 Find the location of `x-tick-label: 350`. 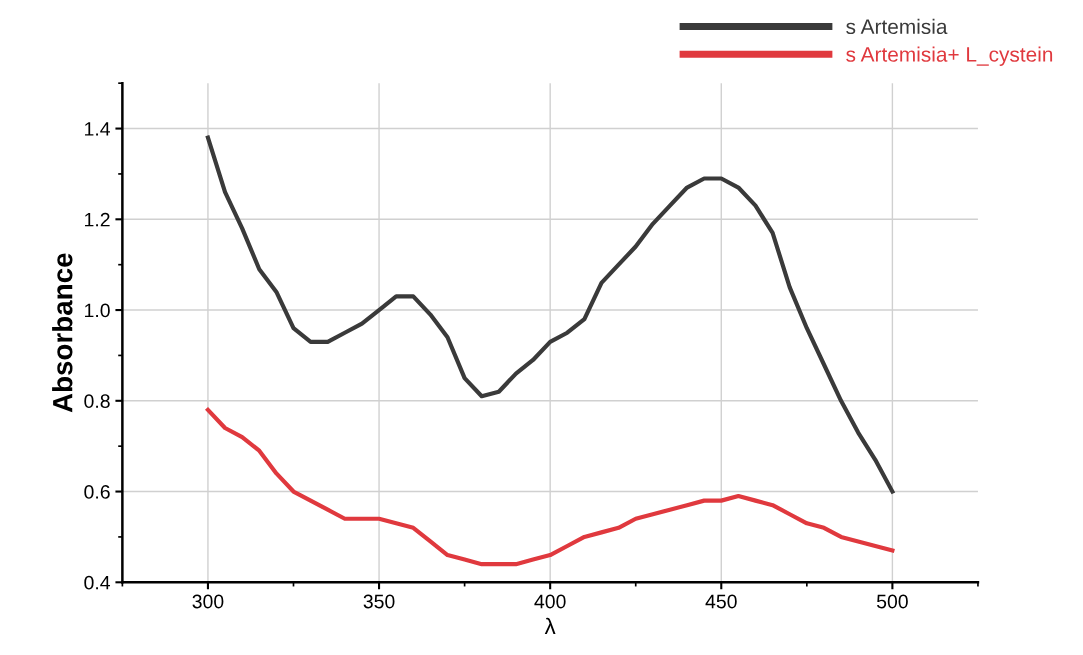

x-tick-label: 350 is located at coordinates (379, 601).